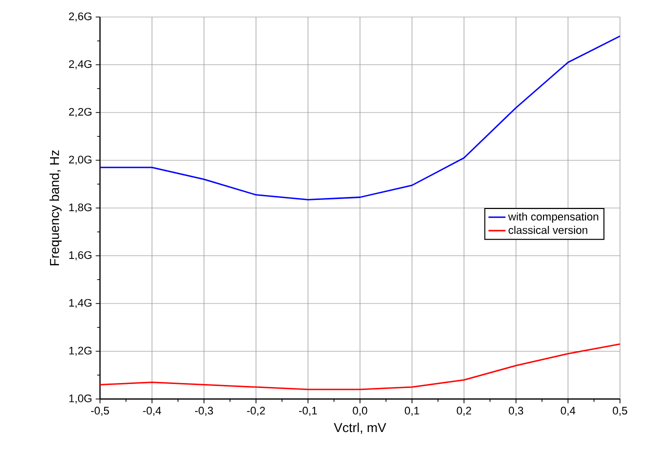  Describe the element at coordinates (80, 17) in the screenshot. I see `y-tick-label: 2,6G` at that location.